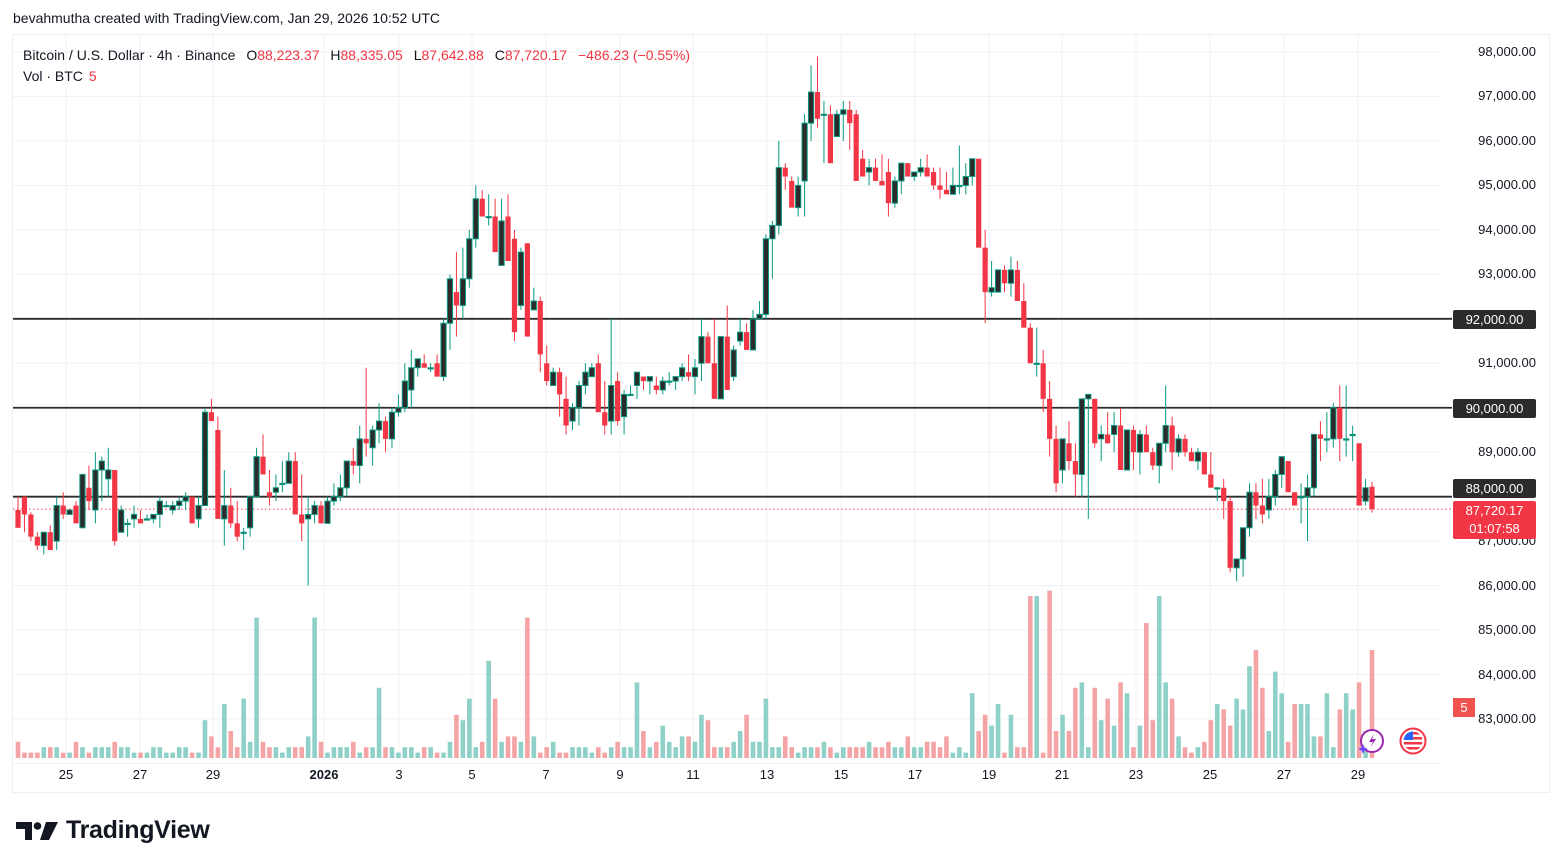 The width and height of the screenshot is (1562, 868). What do you see at coordinates (1507, 630) in the screenshot?
I see `price-axis-label: 85,000.00` at bounding box center [1507, 630].